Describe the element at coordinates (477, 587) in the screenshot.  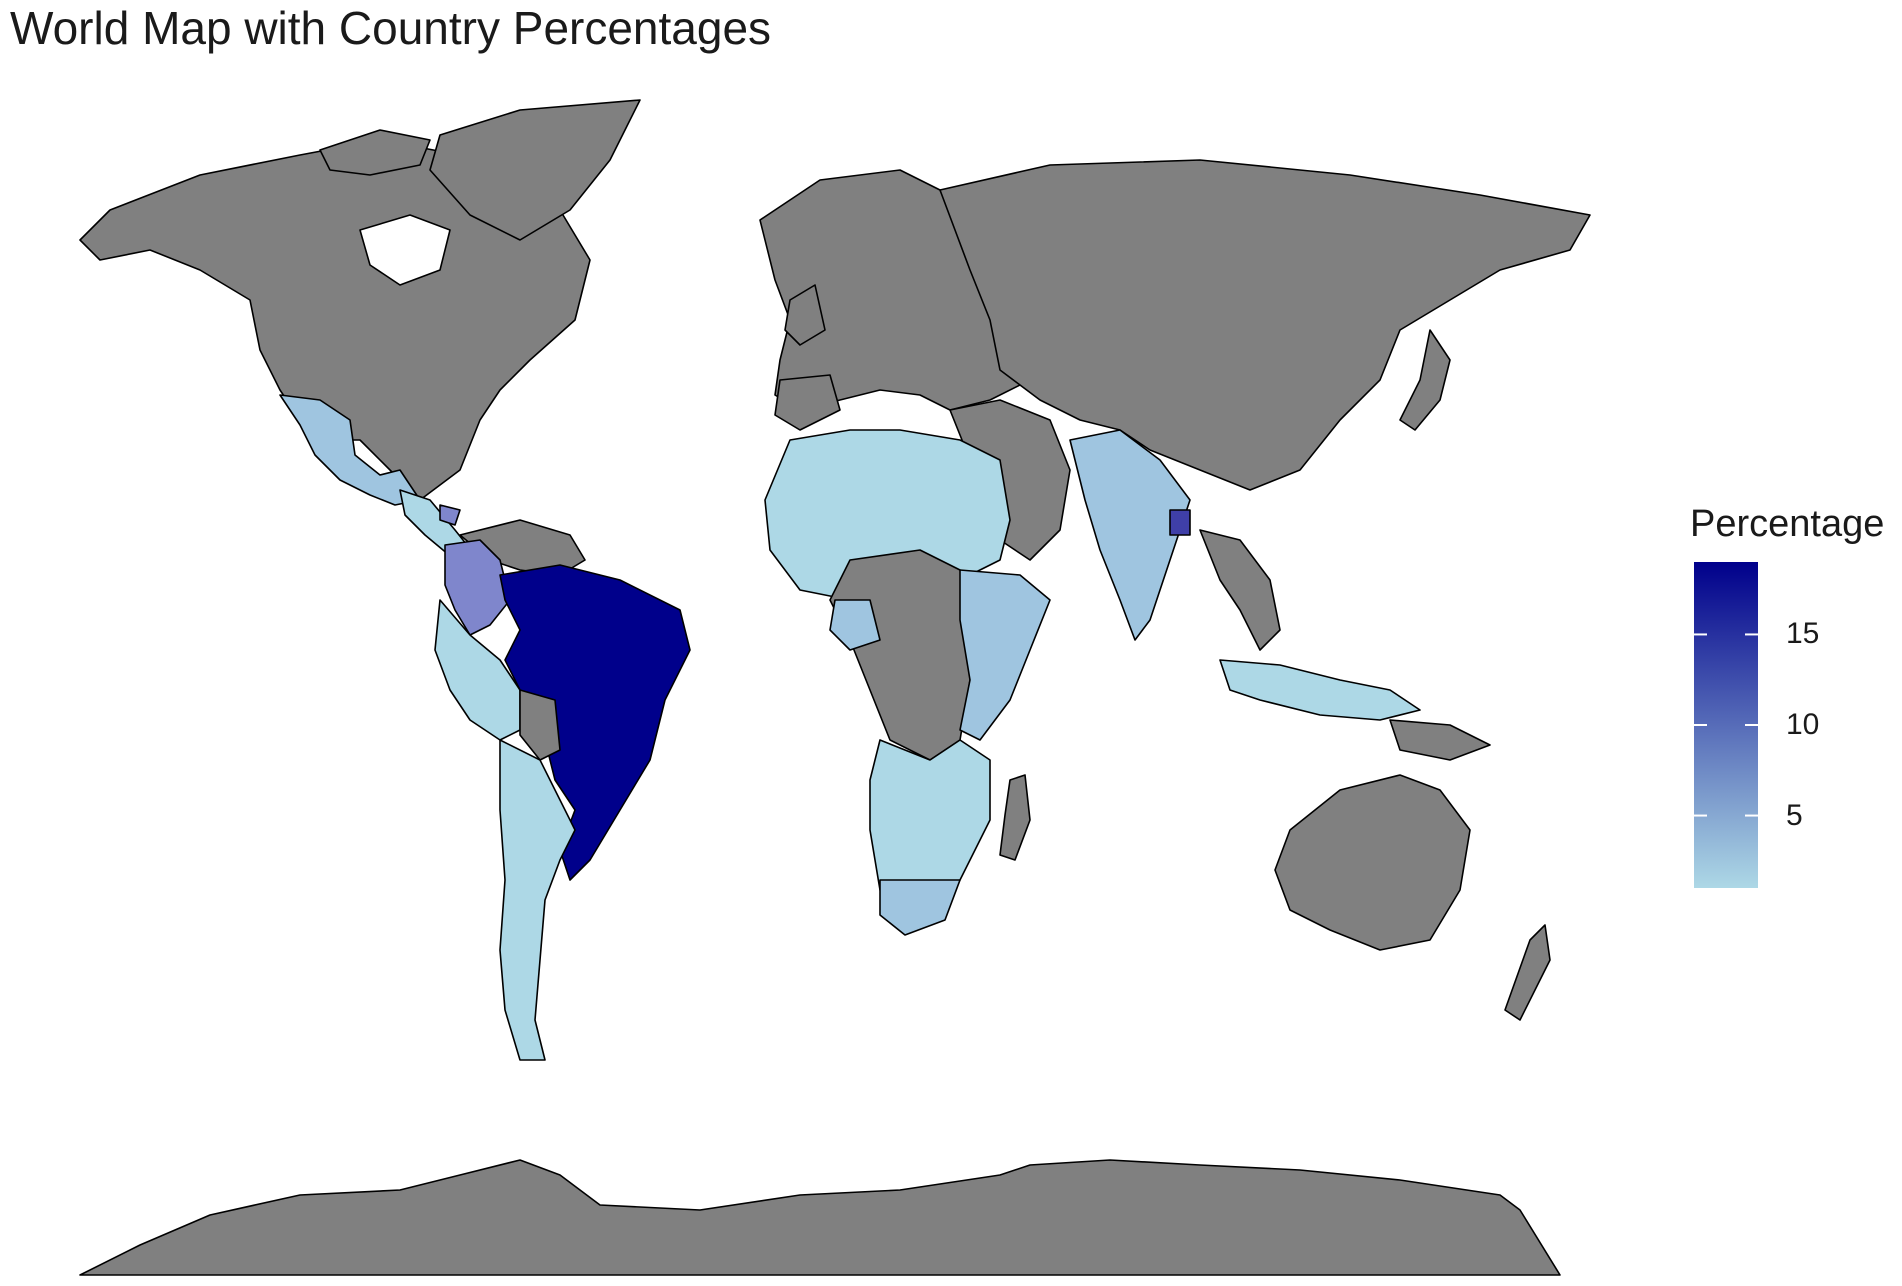
I see `colombia` at that location.